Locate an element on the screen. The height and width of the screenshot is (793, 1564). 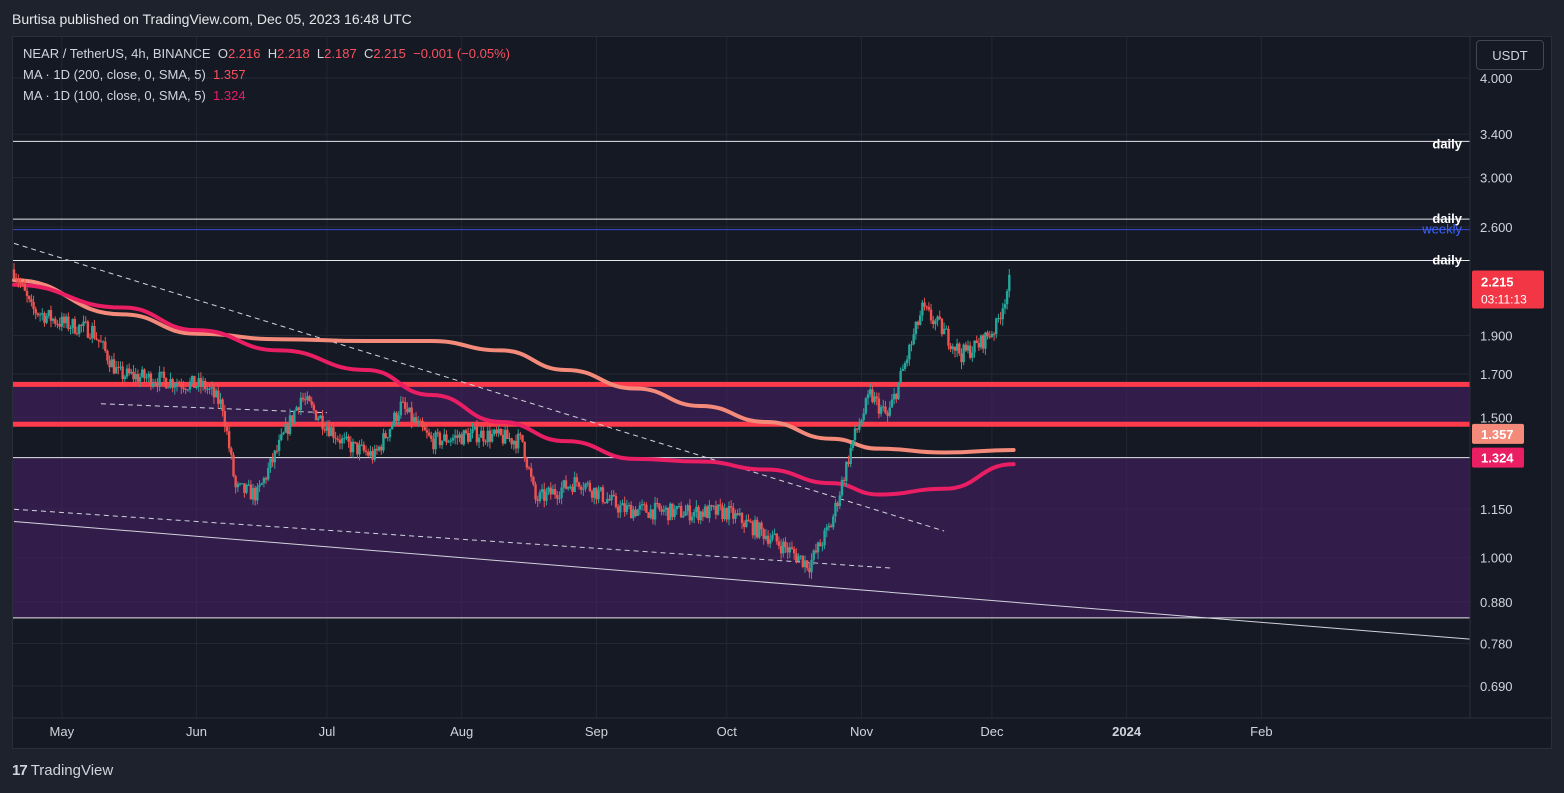
legend-h-value: 2.218 is located at coordinates (293, 53).